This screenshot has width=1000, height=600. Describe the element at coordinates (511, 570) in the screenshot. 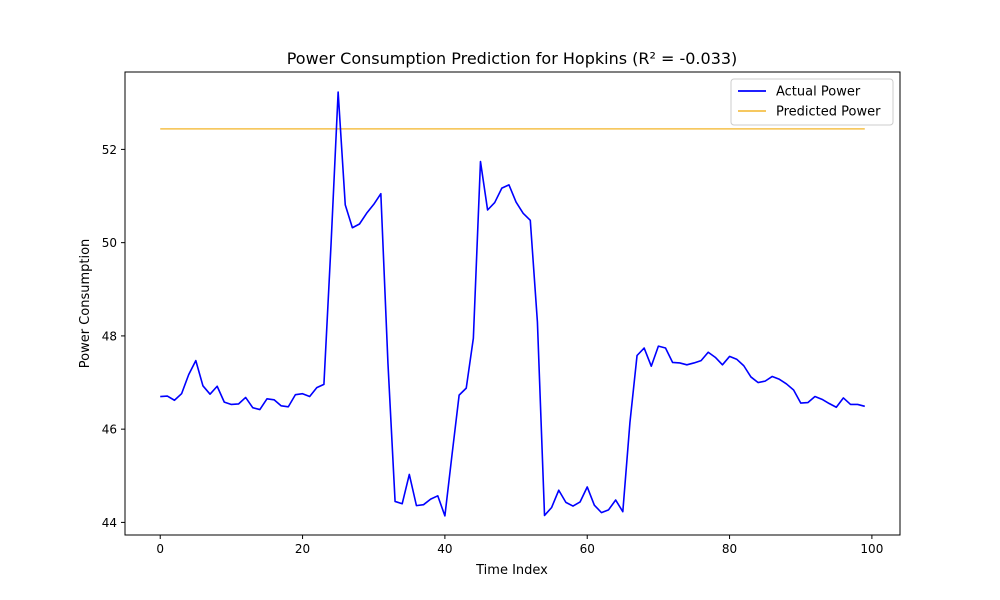

I see `x-axis-label: Time Index` at that location.